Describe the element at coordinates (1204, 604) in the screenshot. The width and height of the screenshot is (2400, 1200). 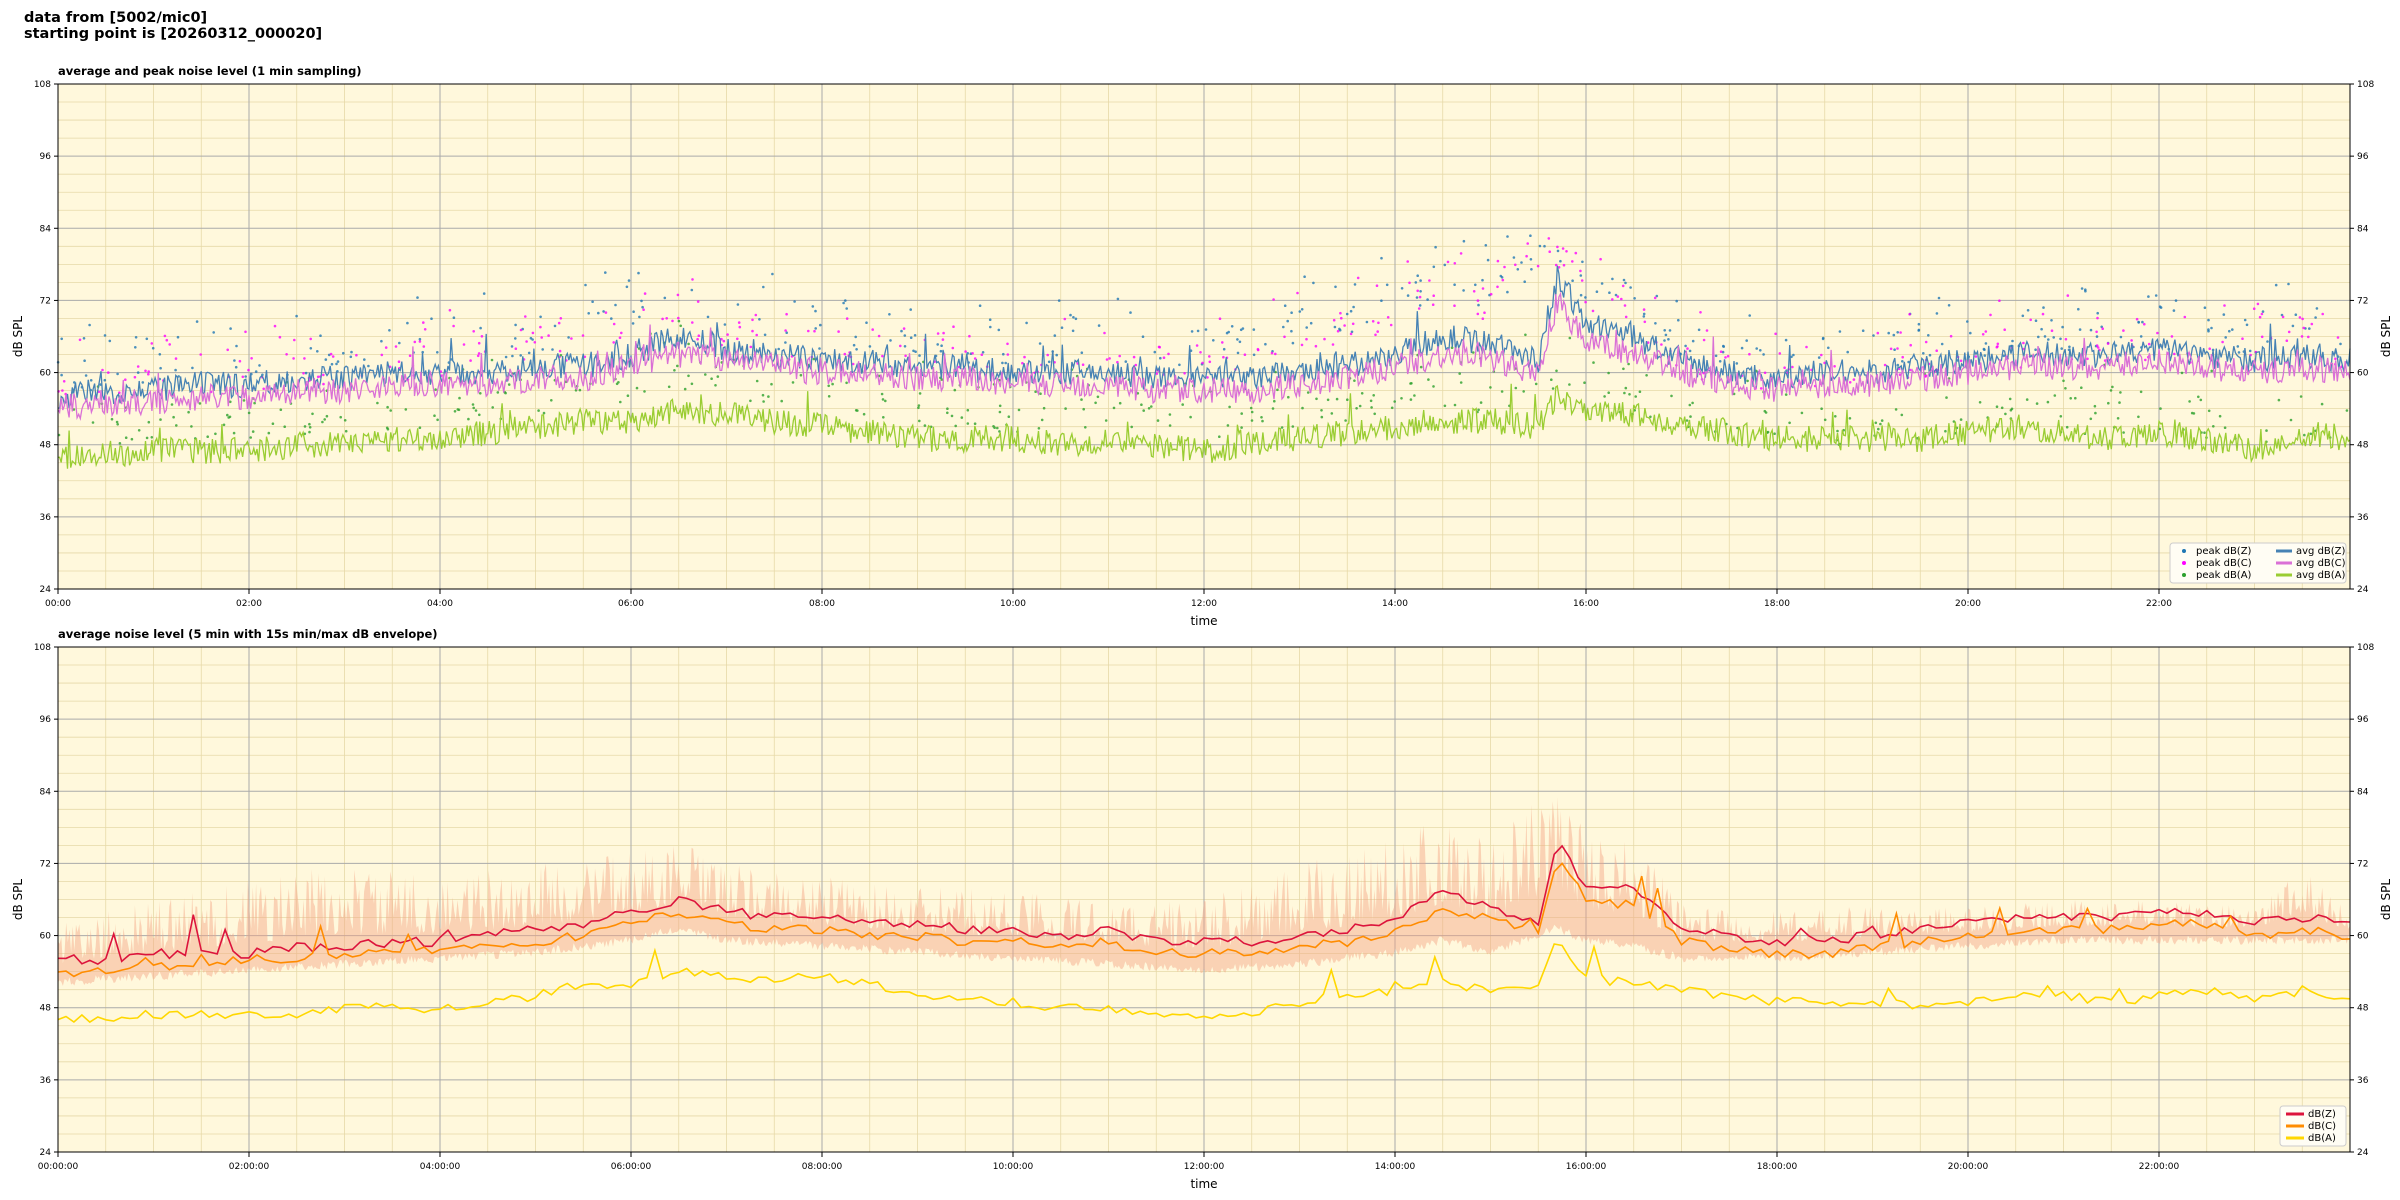
I see `x-tick-label: 12:00` at that location.